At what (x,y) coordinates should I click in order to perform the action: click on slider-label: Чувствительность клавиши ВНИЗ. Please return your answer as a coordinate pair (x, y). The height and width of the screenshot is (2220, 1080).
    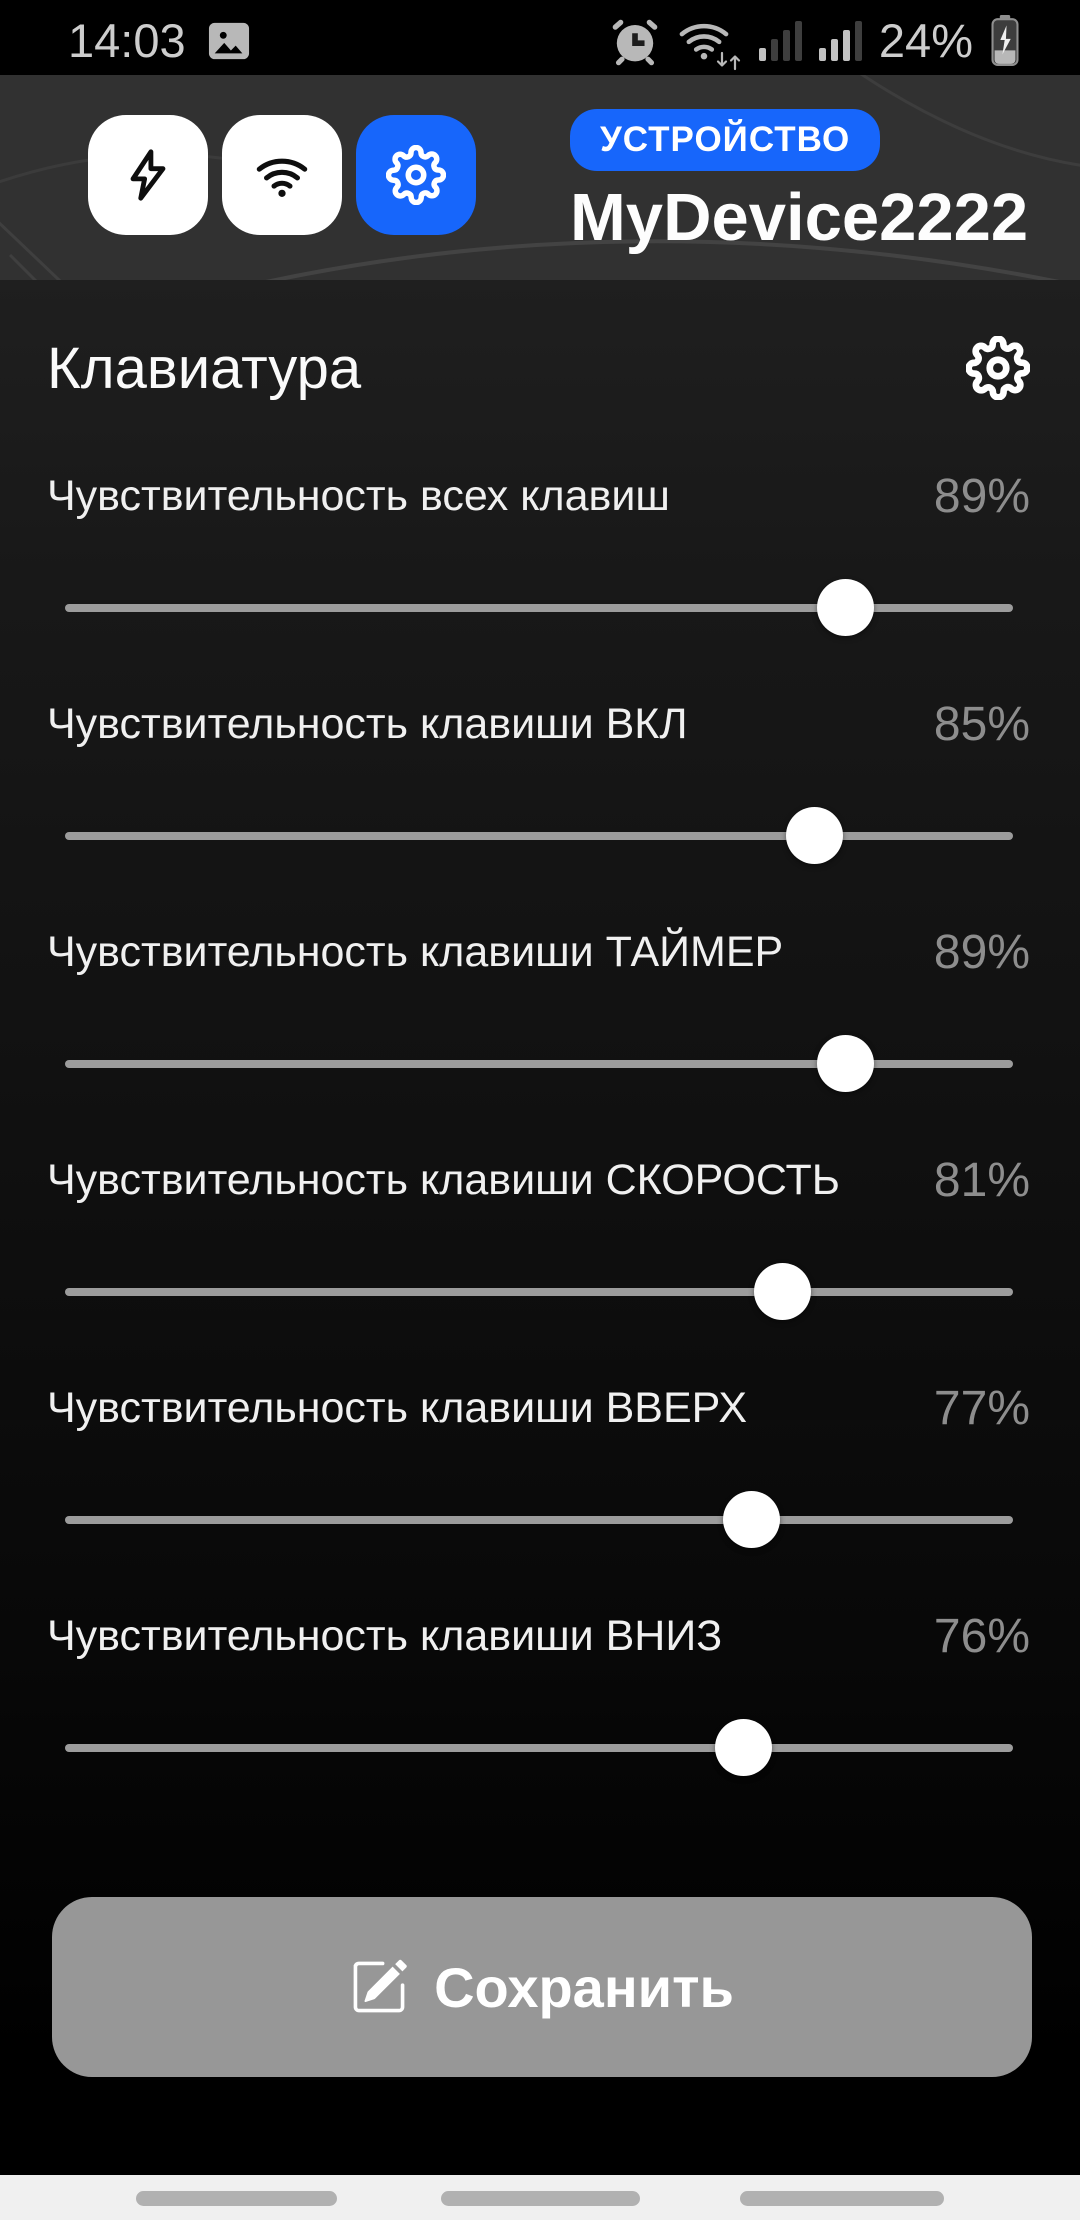
    Looking at the image, I should click on (385, 1635).